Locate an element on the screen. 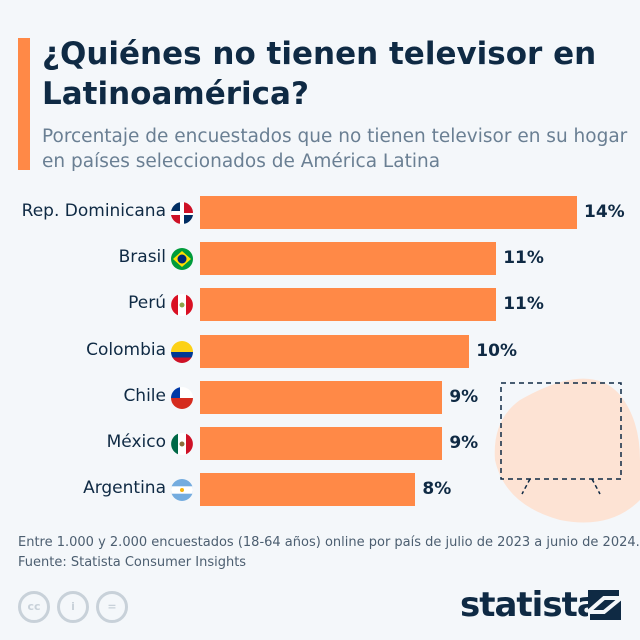 The width and height of the screenshot is (640, 640). attribution-icon: i is located at coordinates (73, 607).